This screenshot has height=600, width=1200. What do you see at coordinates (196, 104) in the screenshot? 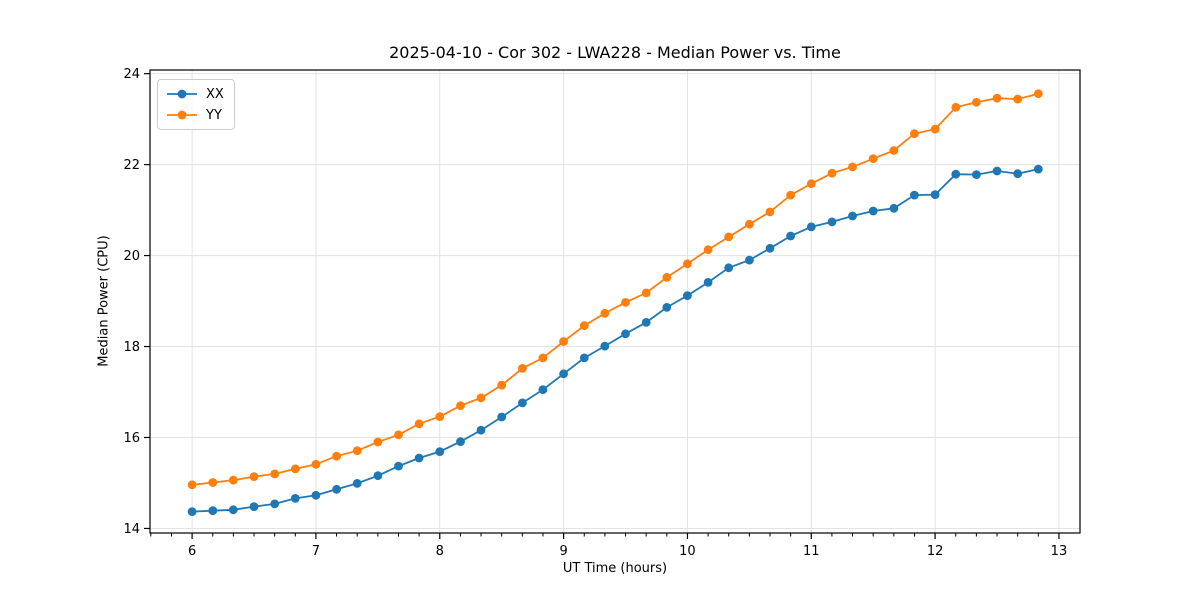
I see `legend: XX YY` at bounding box center [196, 104].